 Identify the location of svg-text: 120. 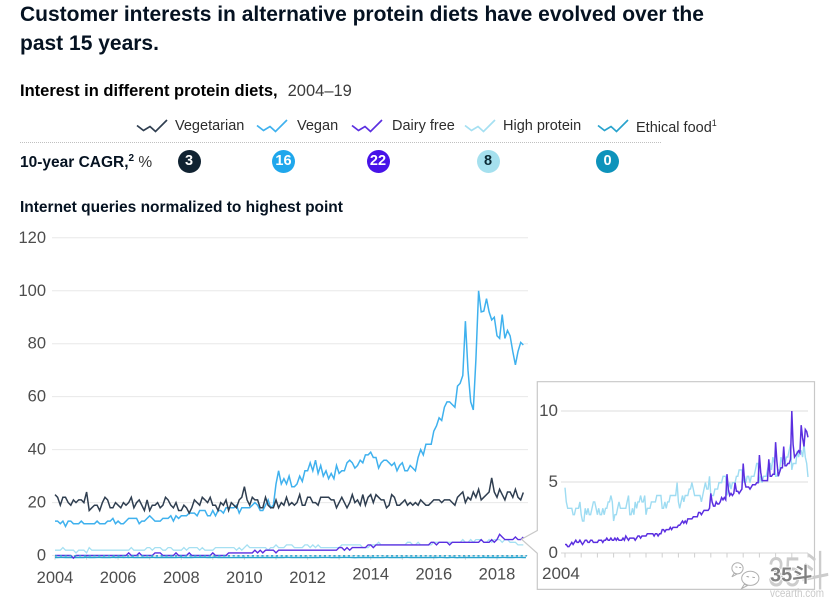
(32, 238).